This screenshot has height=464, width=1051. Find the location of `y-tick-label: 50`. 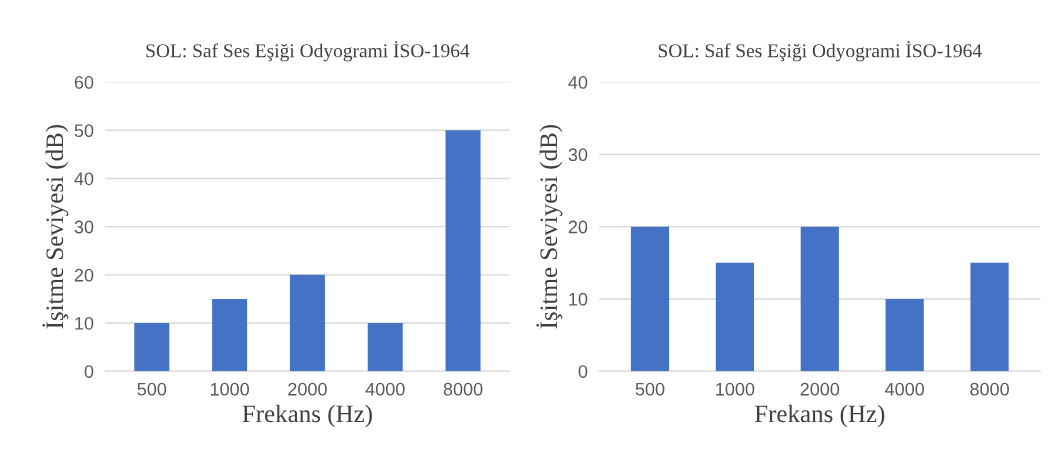

y-tick-label: 50 is located at coordinates (84, 131).